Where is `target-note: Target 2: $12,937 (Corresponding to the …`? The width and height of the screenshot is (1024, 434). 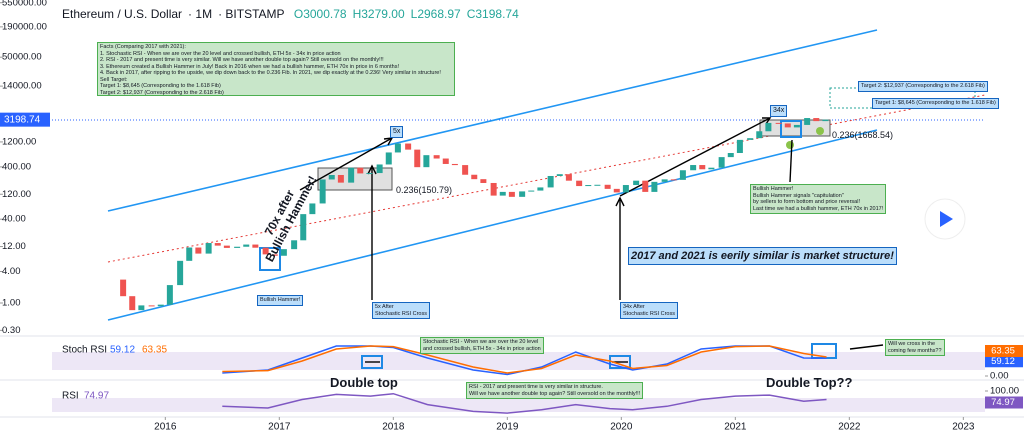 target-note: Target 2: $12,937 (Corresponding to the … is located at coordinates (923, 86).